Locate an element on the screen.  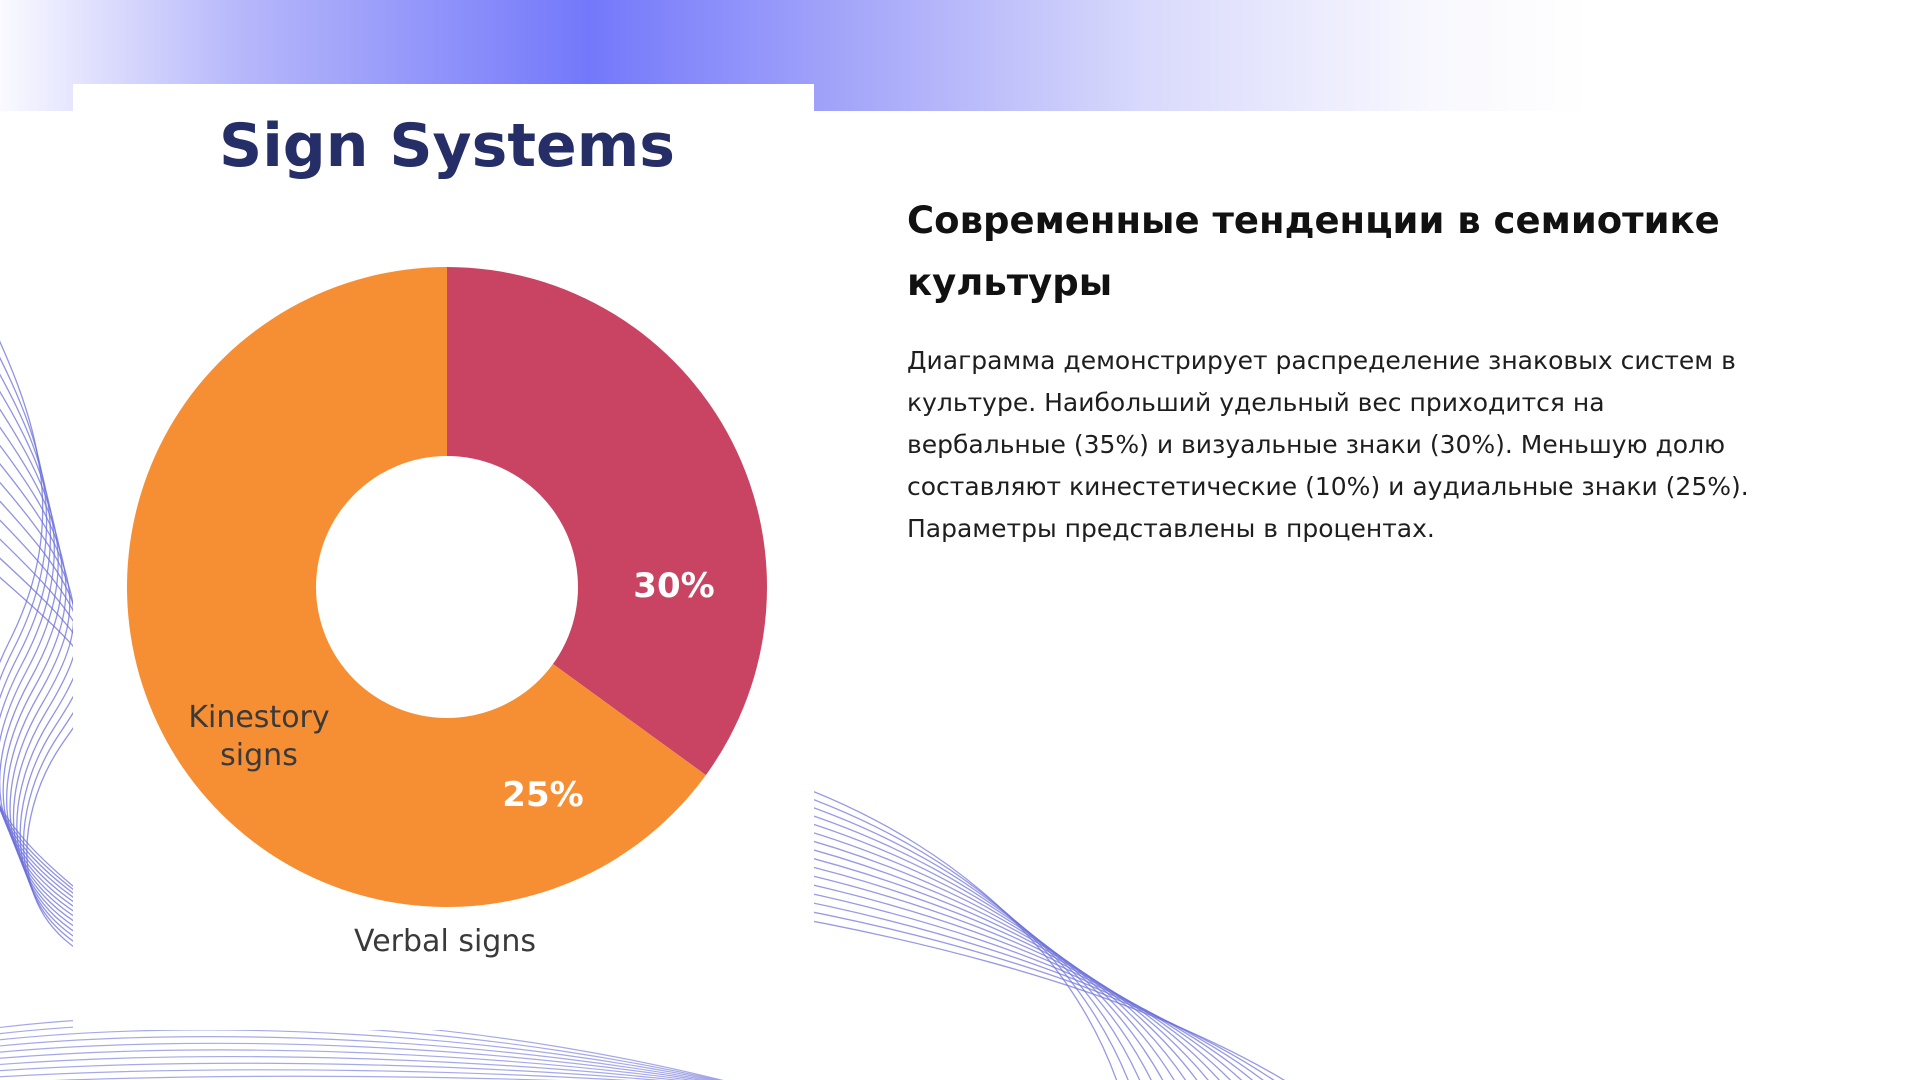
slice-label-kinestory: Kinestory is located at coordinates (258, 717).